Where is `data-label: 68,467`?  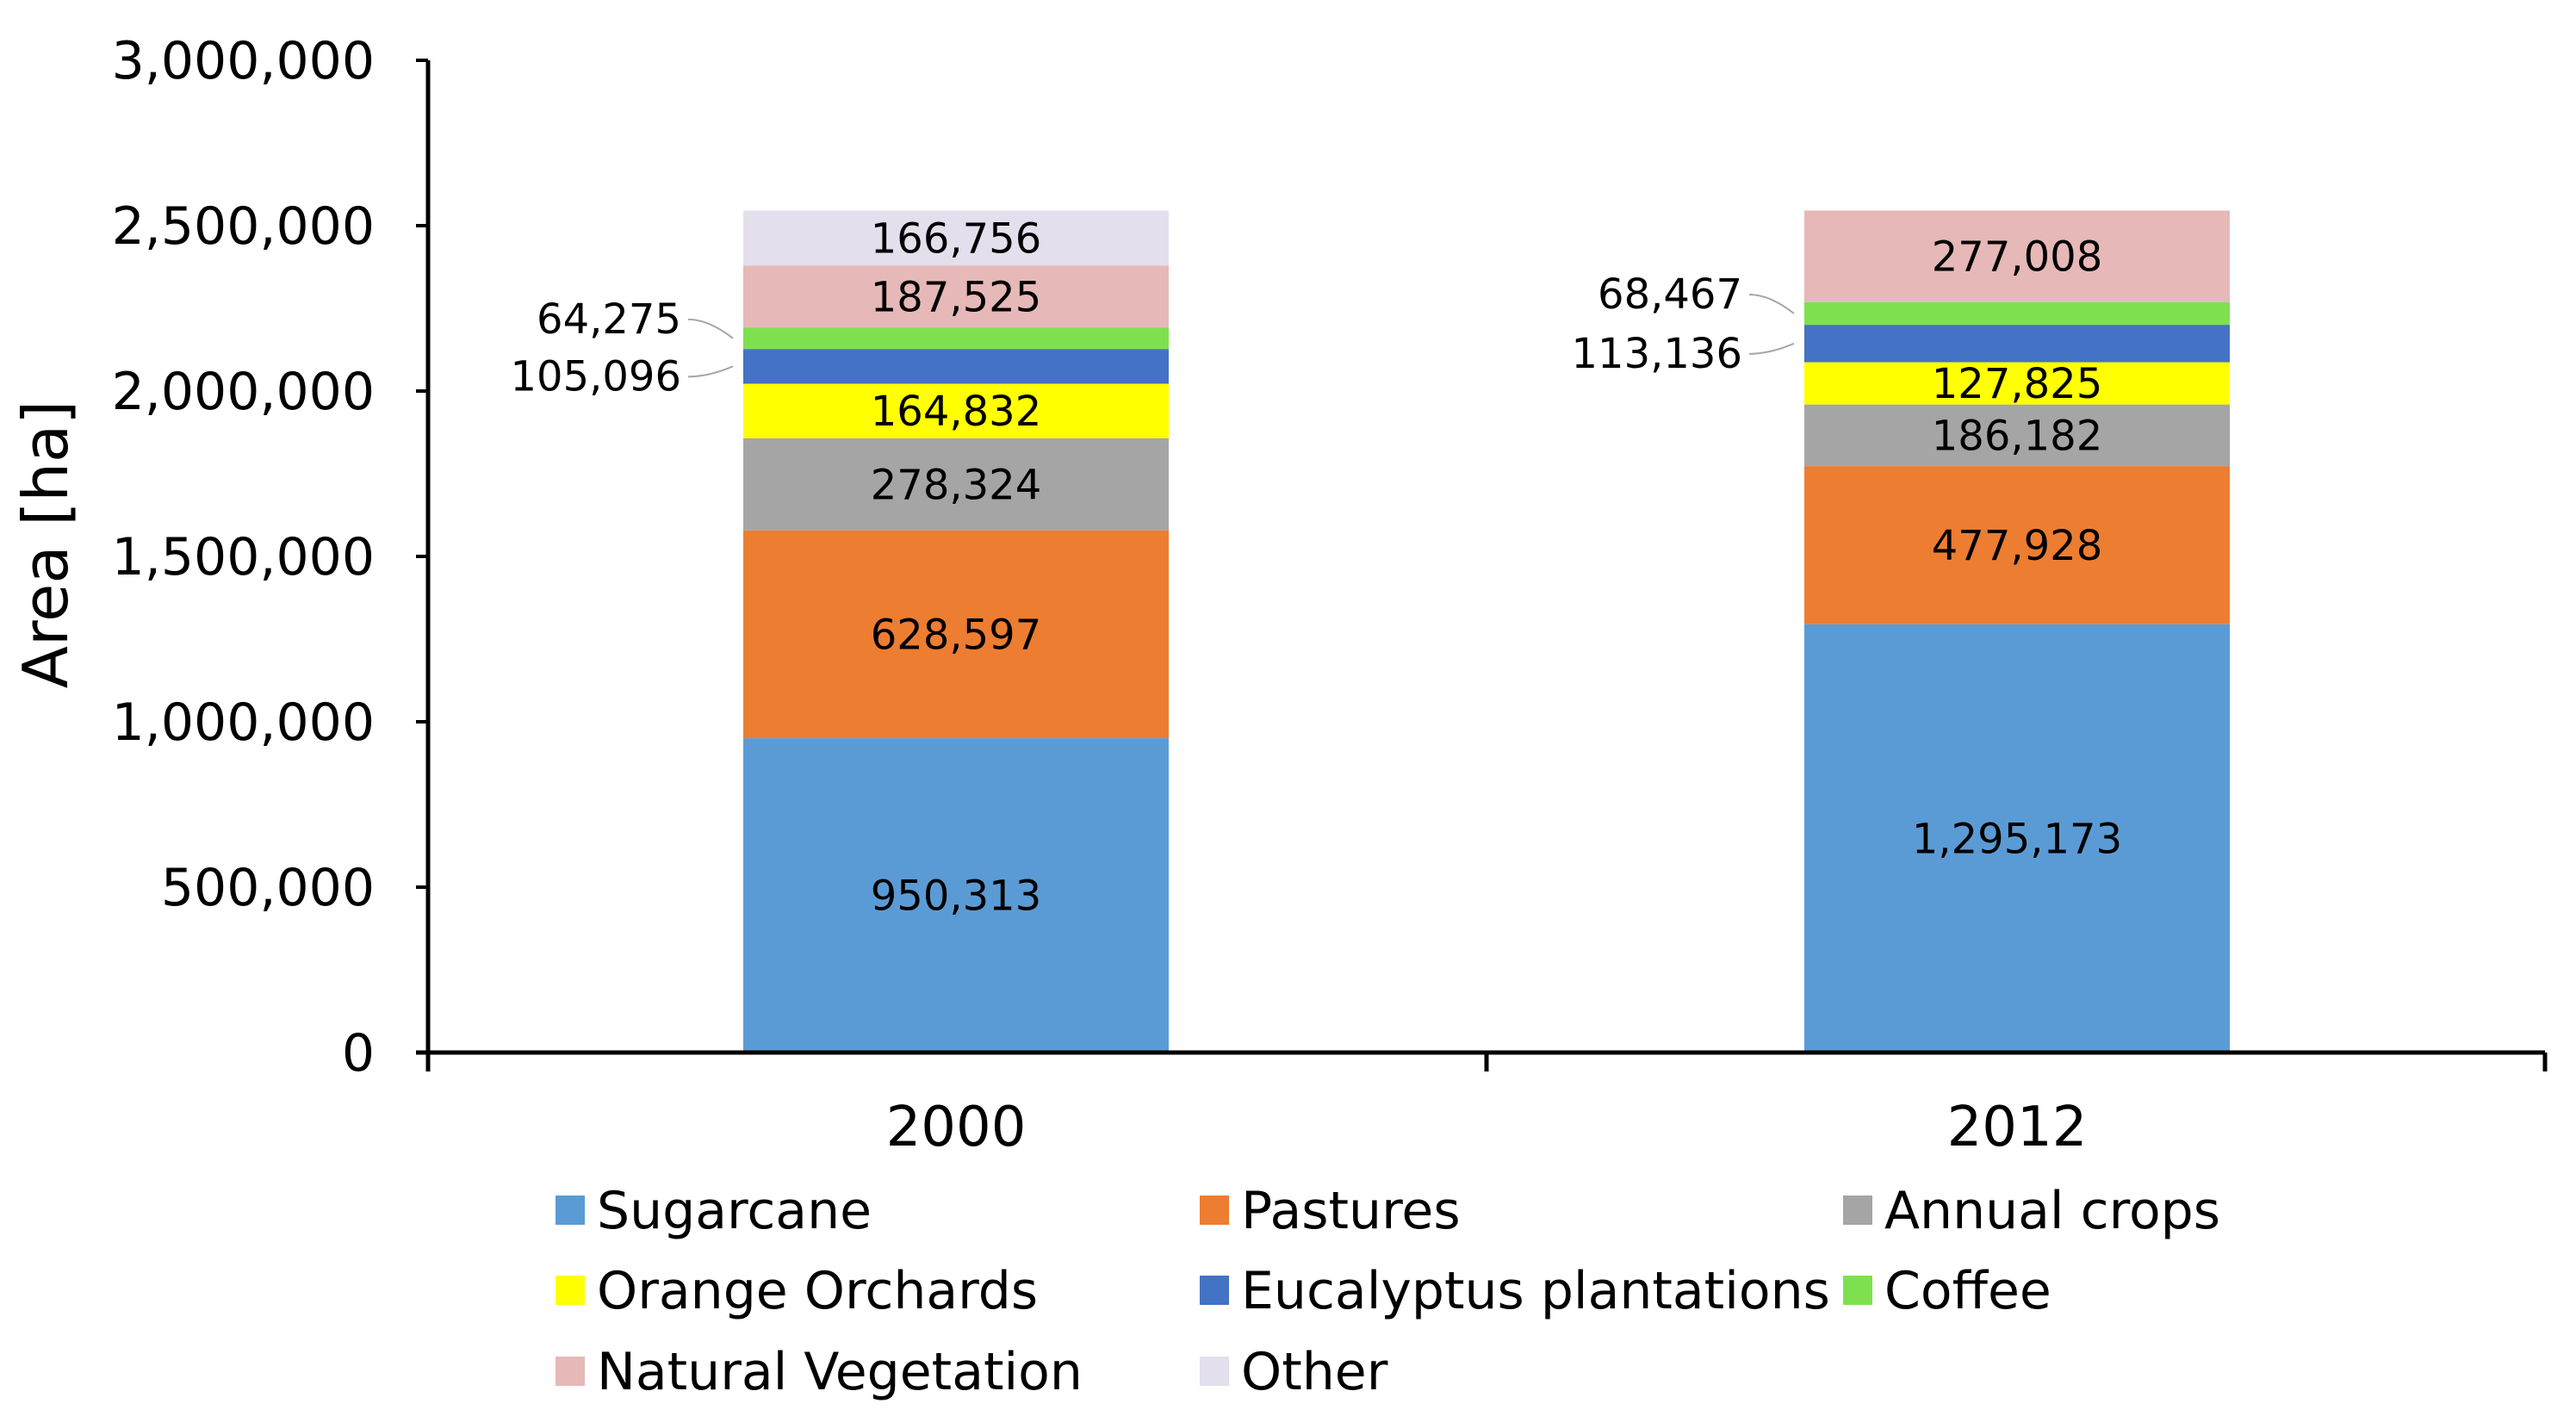 data-label: 68,467 is located at coordinates (1670, 294).